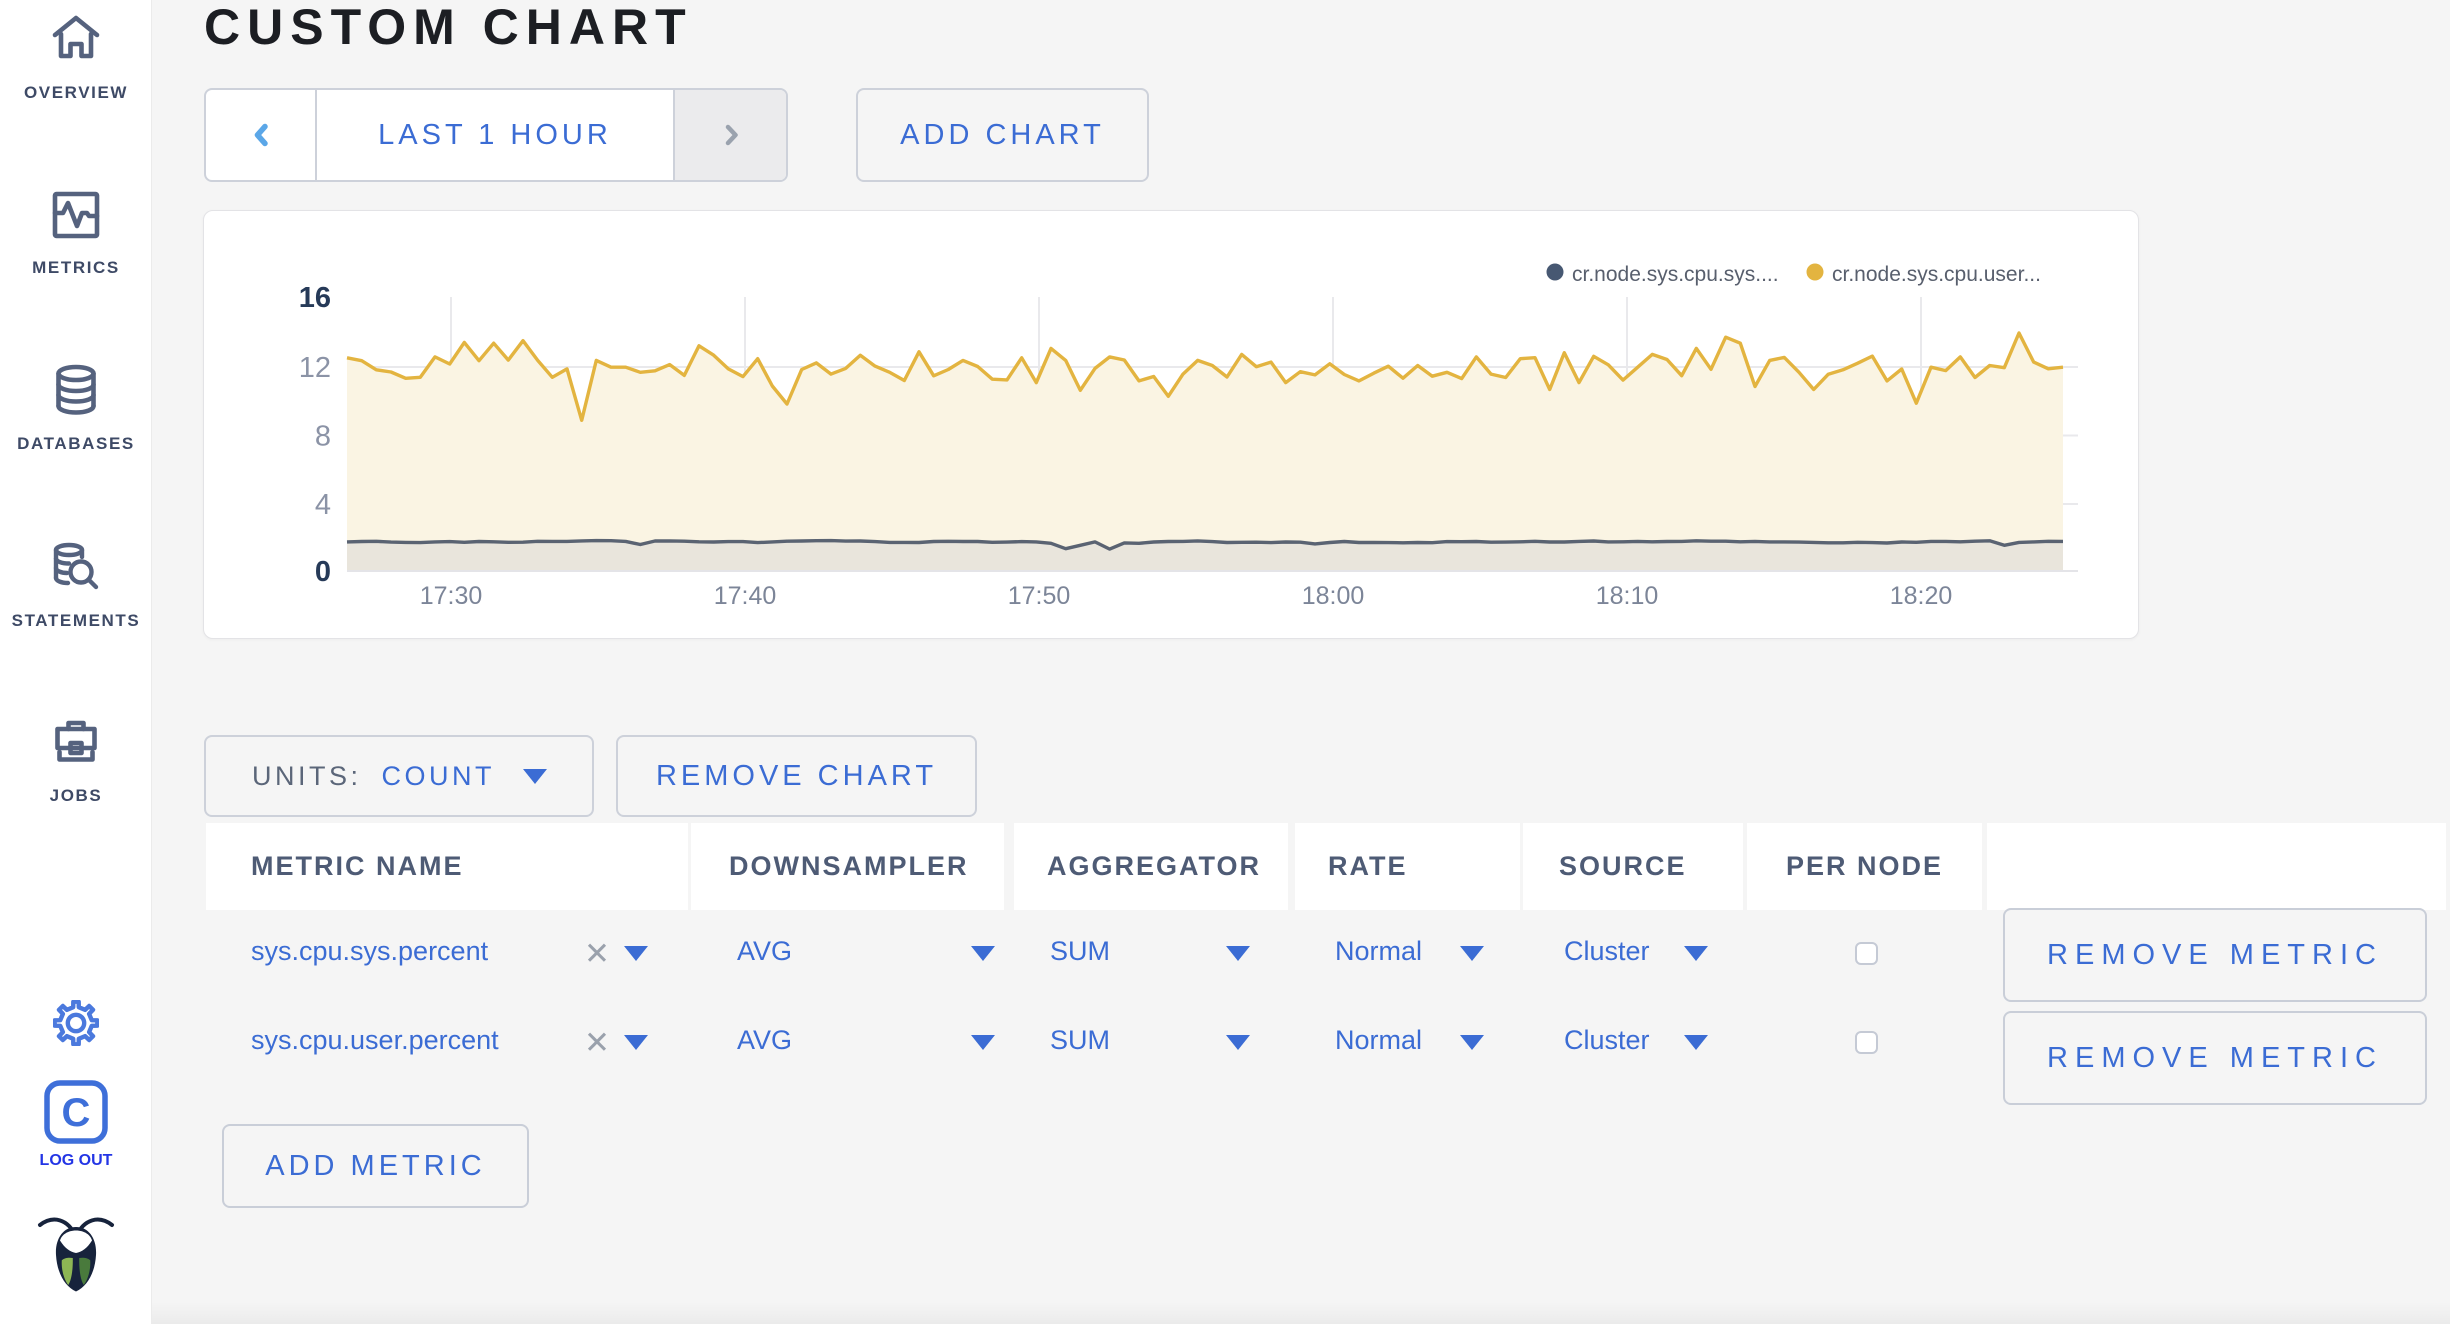 The image size is (2450, 1324). What do you see at coordinates (1039, 596) in the screenshot?
I see `svg-text: 17:50` at bounding box center [1039, 596].